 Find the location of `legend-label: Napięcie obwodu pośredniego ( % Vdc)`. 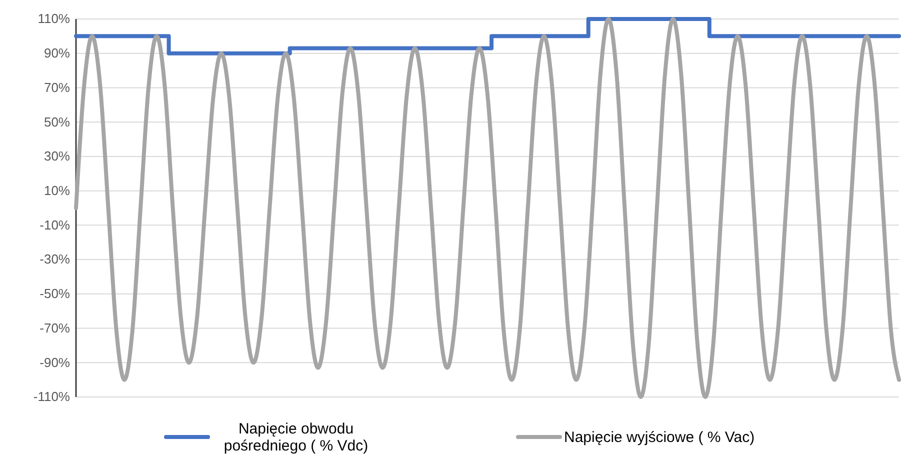

legend-label: Napięcie obwodu pośredniego ( % Vdc) is located at coordinates (296, 437).